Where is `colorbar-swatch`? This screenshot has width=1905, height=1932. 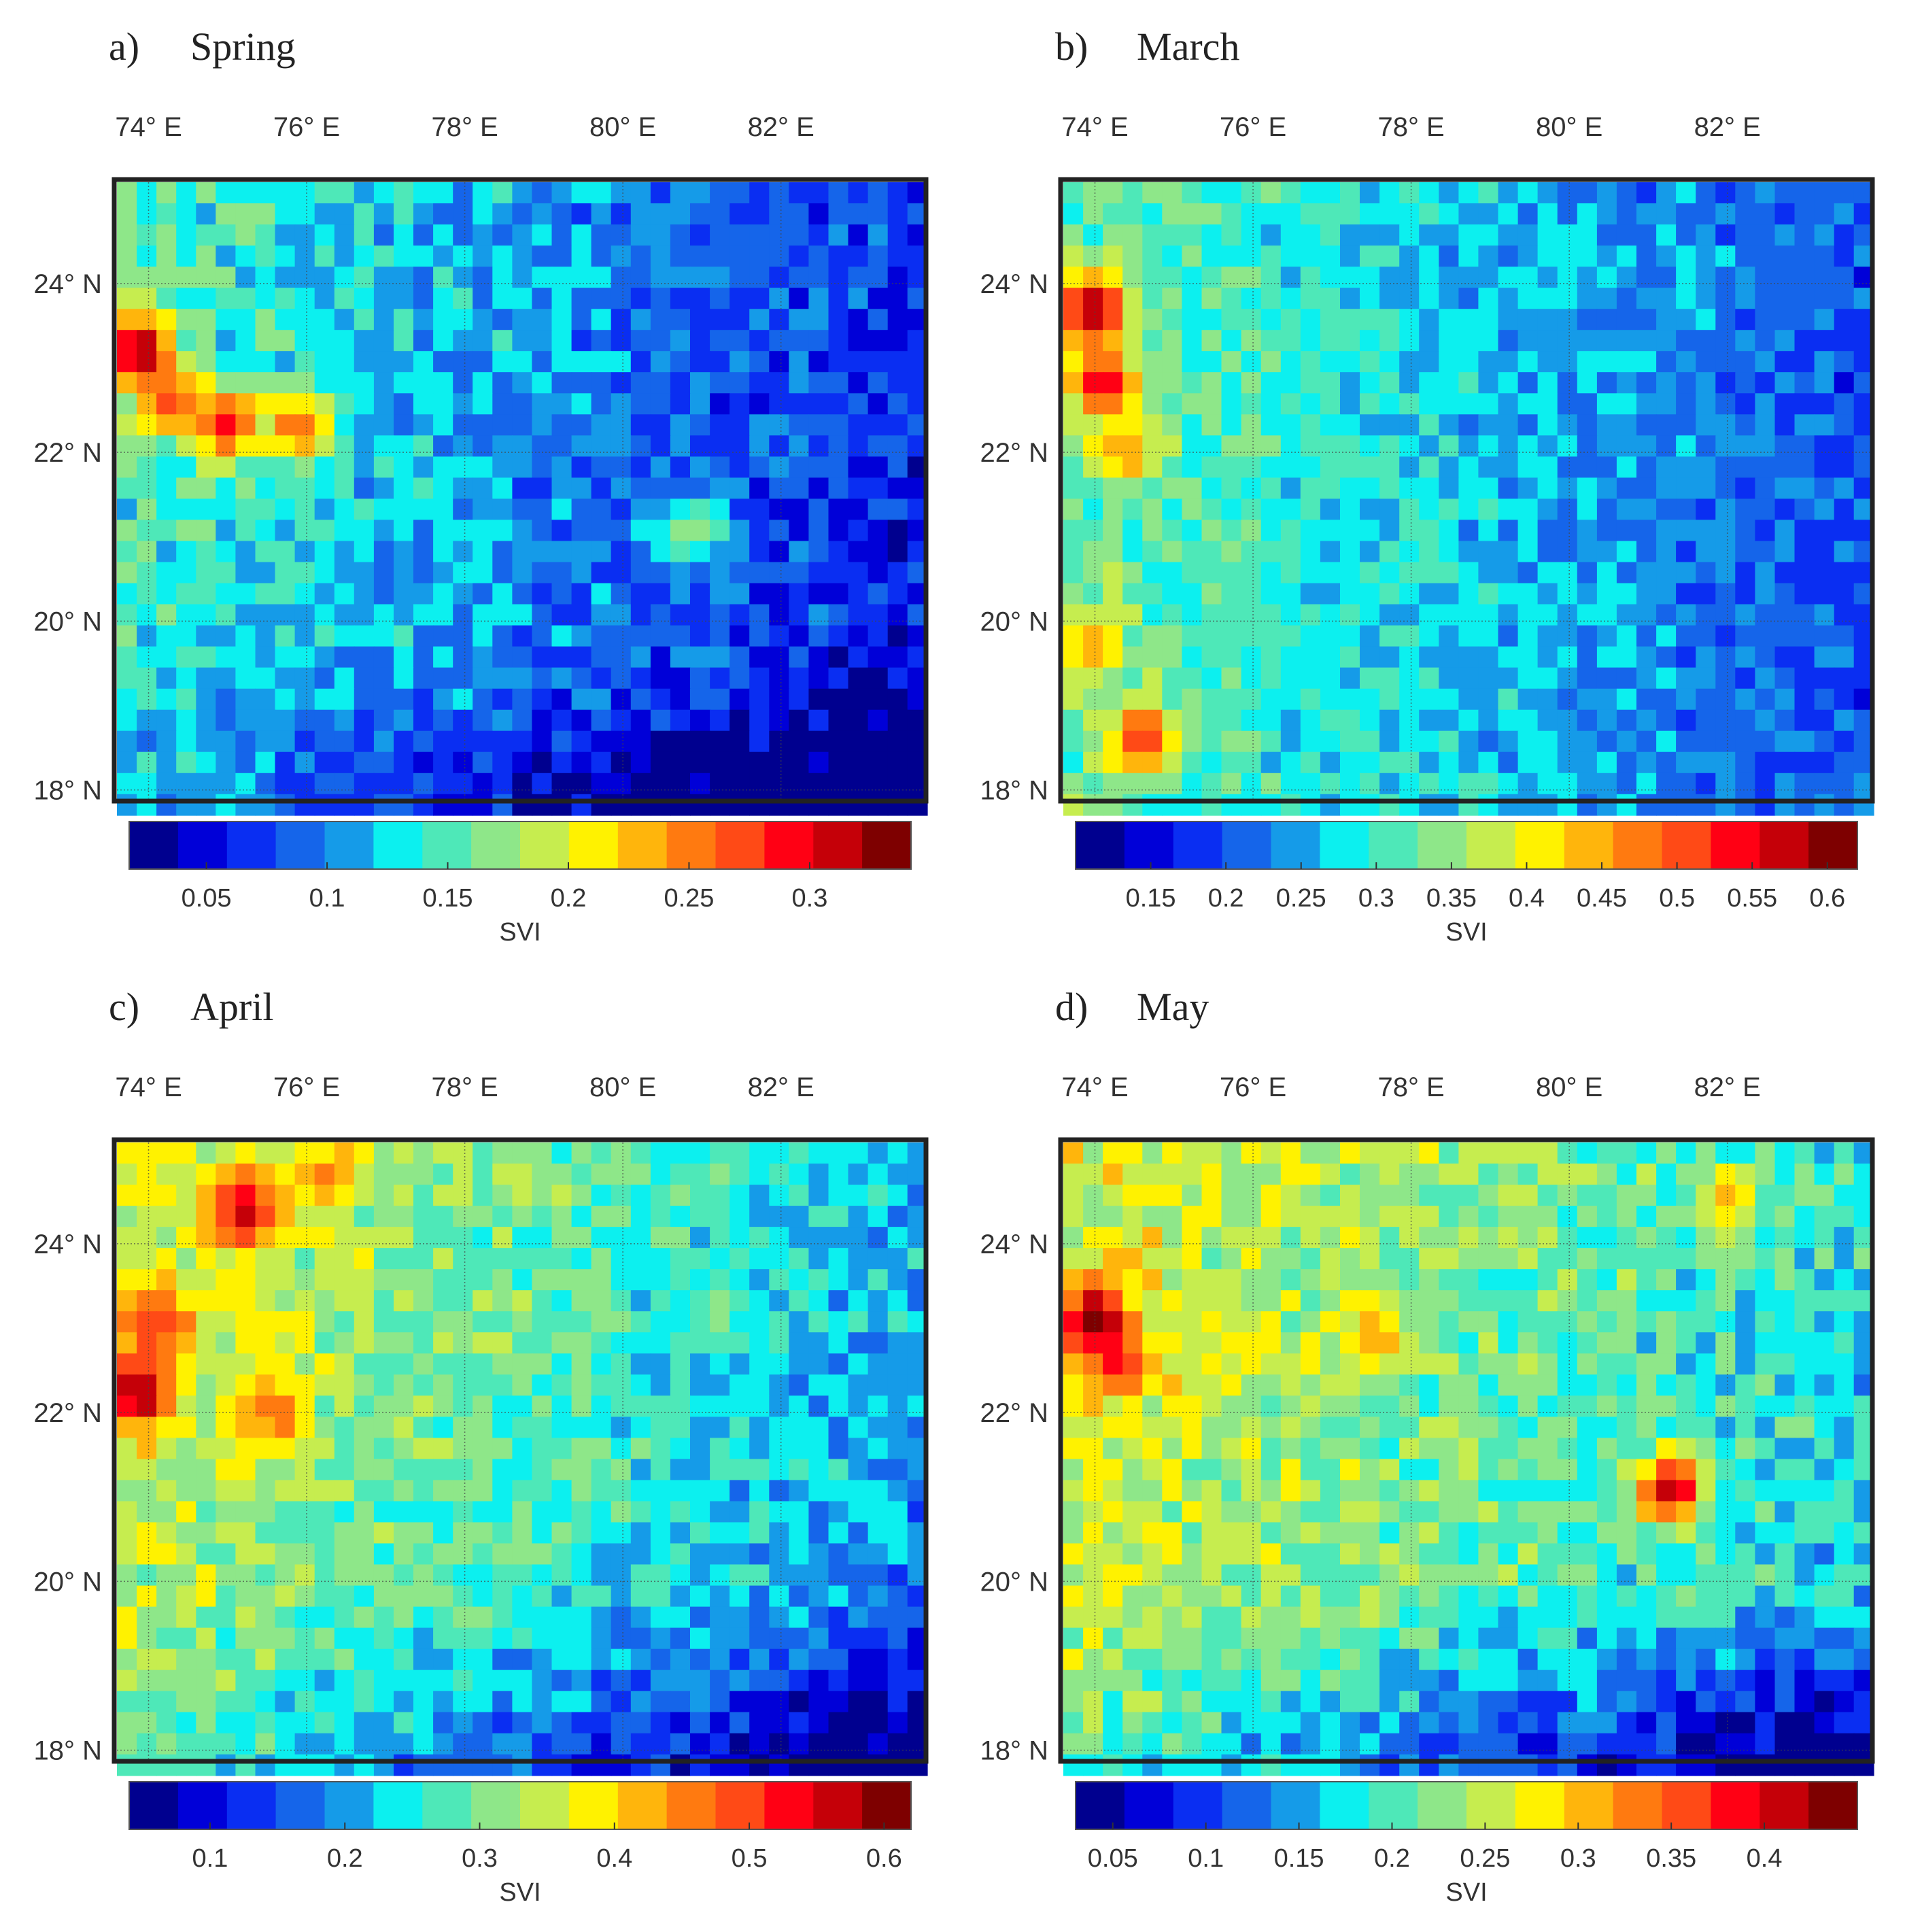 colorbar-swatch is located at coordinates (1784, 845).